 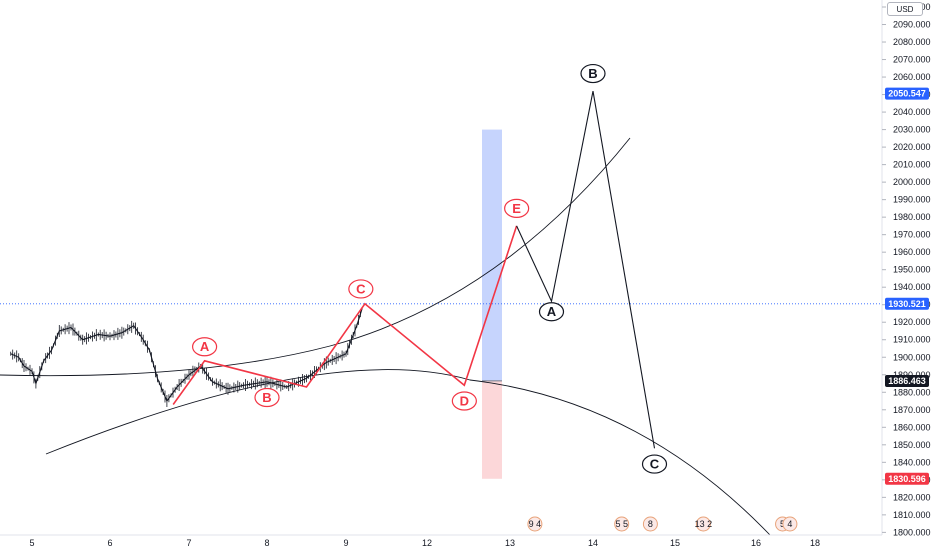 What do you see at coordinates (912, 42) in the screenshot?
I see `price-tick-label: 2080.000` at bounding box center [912, 42].